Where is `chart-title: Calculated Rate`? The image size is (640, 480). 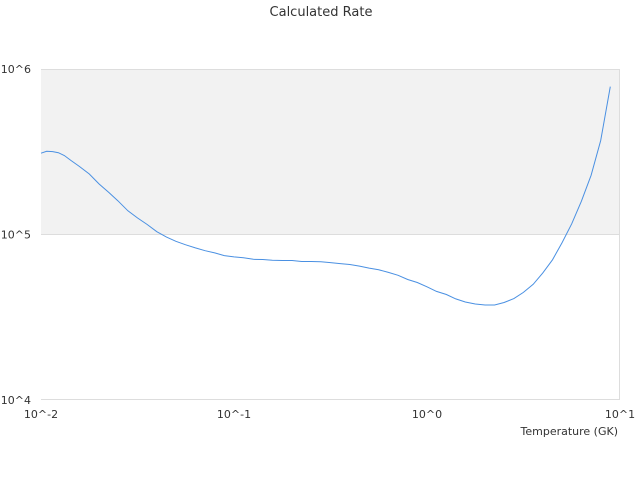
chart-title: Calculated Rate is located at coordinates (321, 12).